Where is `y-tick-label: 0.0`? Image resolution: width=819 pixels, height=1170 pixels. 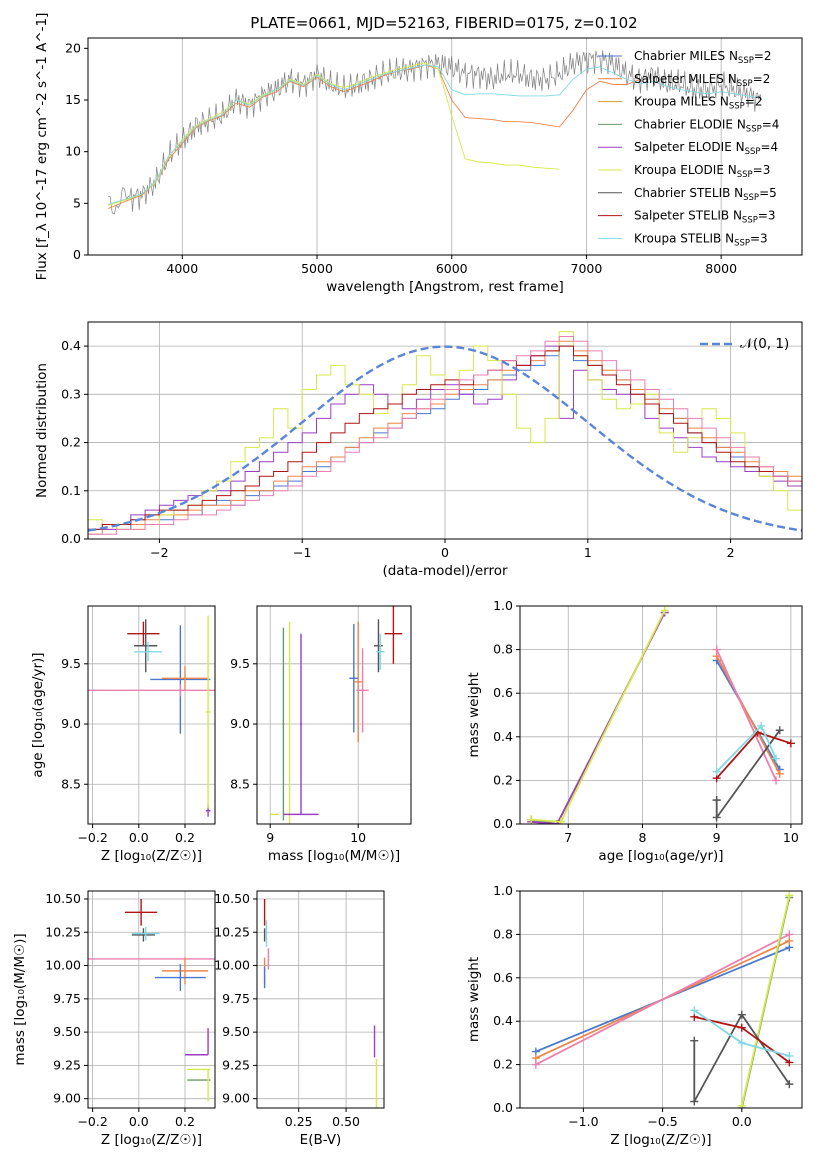 y-tick-label: 0.0 is located at coordinates (71, 538).